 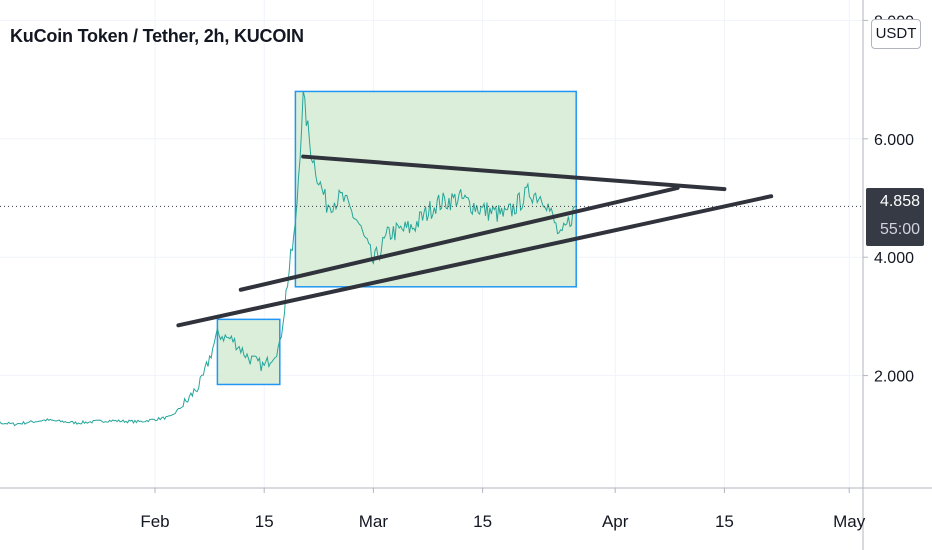 What do you see at coordinates (157, 36) in the screenshot?
I see `chart-title: KuCoin Token / Tether, 2h, KUCOIN` at bounding box center [157, 36].